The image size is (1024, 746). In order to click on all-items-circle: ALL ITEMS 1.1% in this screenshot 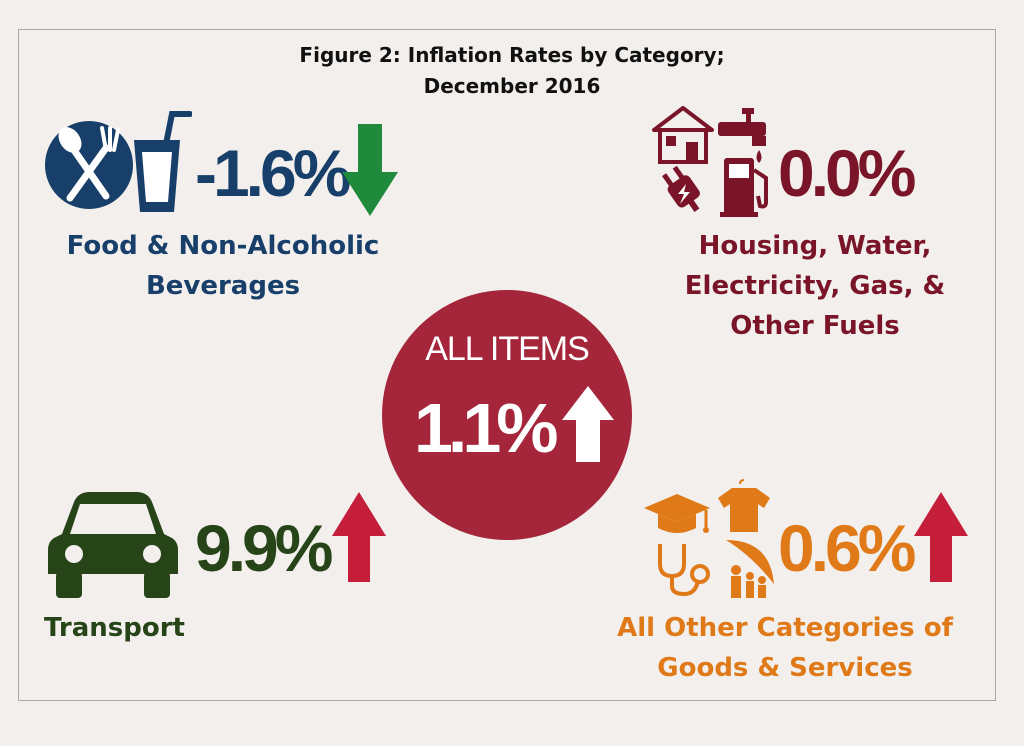, I will do `click(507, 415)`.